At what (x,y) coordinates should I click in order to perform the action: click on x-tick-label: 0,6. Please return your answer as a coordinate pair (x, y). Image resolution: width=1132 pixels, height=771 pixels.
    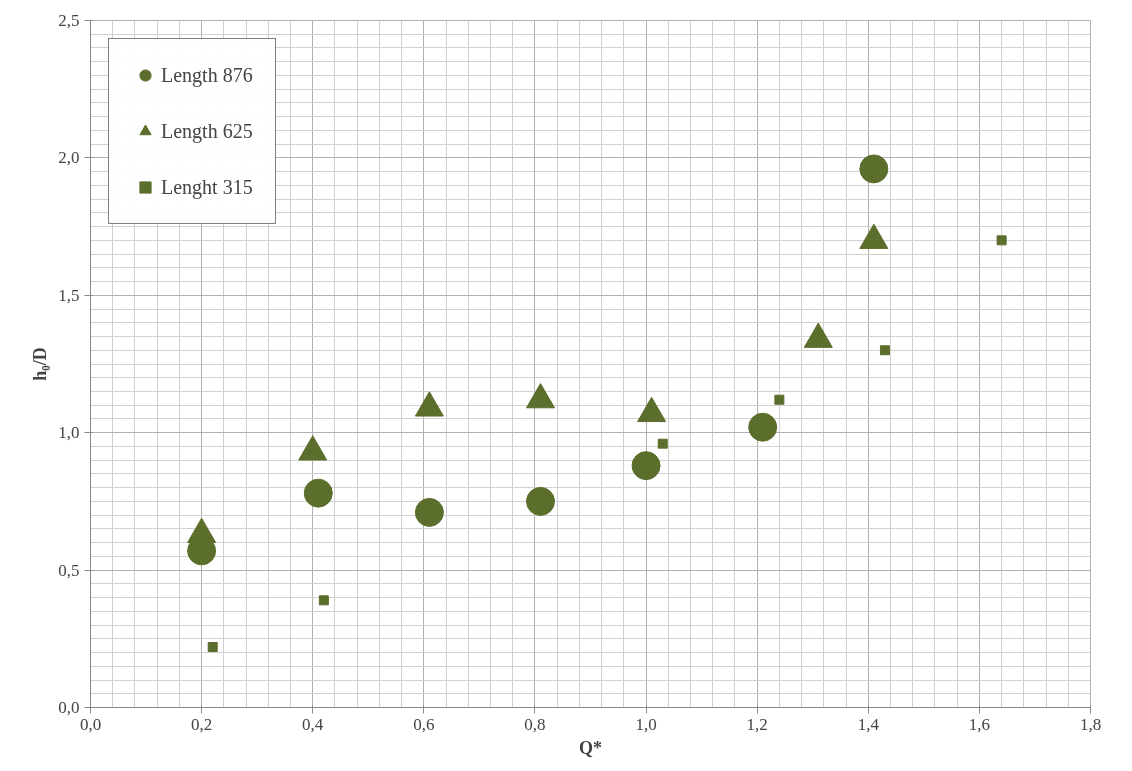
    Looking at the image, I should click on (424, 724).